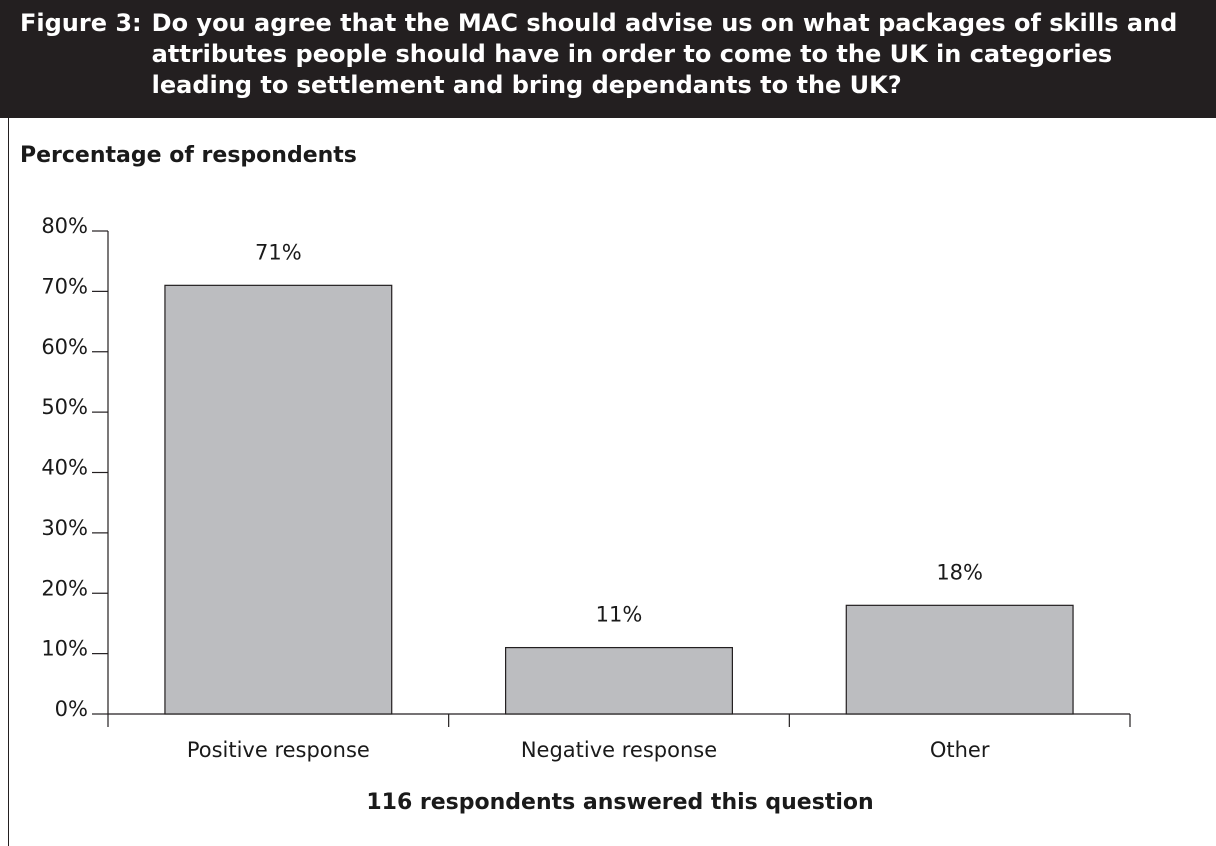 This screenshot has width=1216, height=846. I want to click on x-category-label: Negative response, so click(619, 750).